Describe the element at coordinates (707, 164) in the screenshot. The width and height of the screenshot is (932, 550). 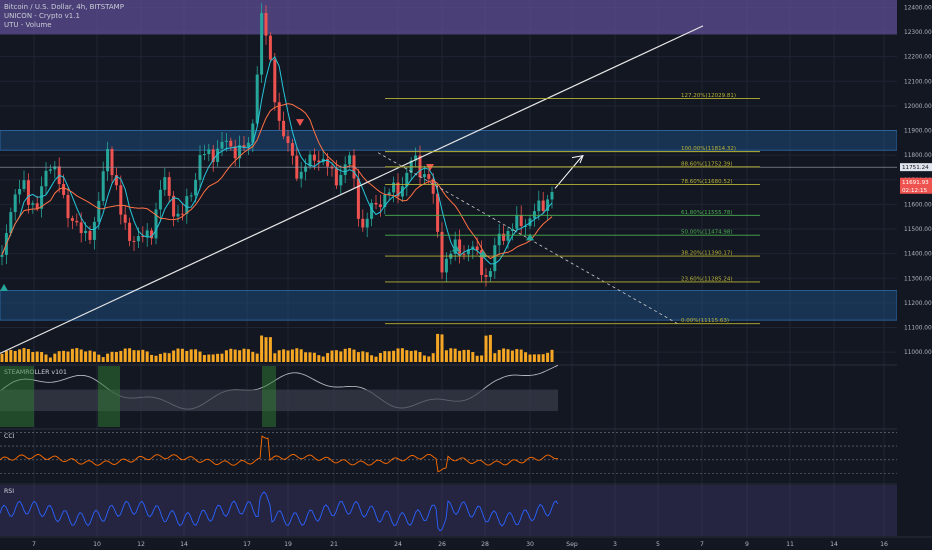
I see `fib-label-2: 88.60%(11752.39)` at that location.